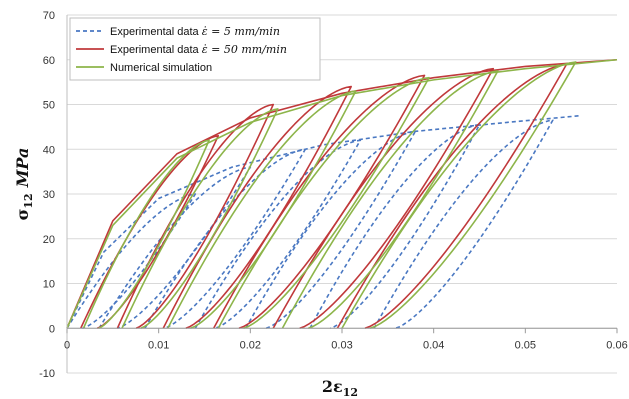 Image resolution: width=629 pixels, height=399 pixels. I want to click on y-tick-label-2: 10, so click(49, 285).